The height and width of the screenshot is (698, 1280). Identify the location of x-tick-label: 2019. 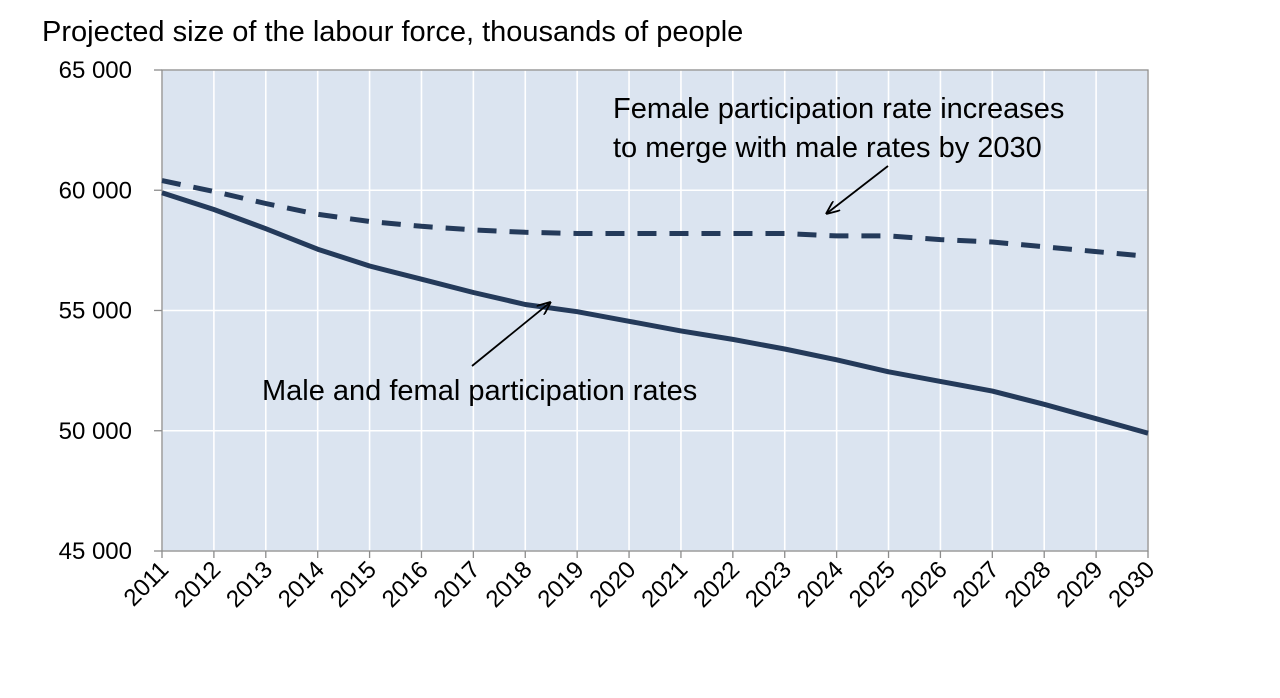
(561, 584).